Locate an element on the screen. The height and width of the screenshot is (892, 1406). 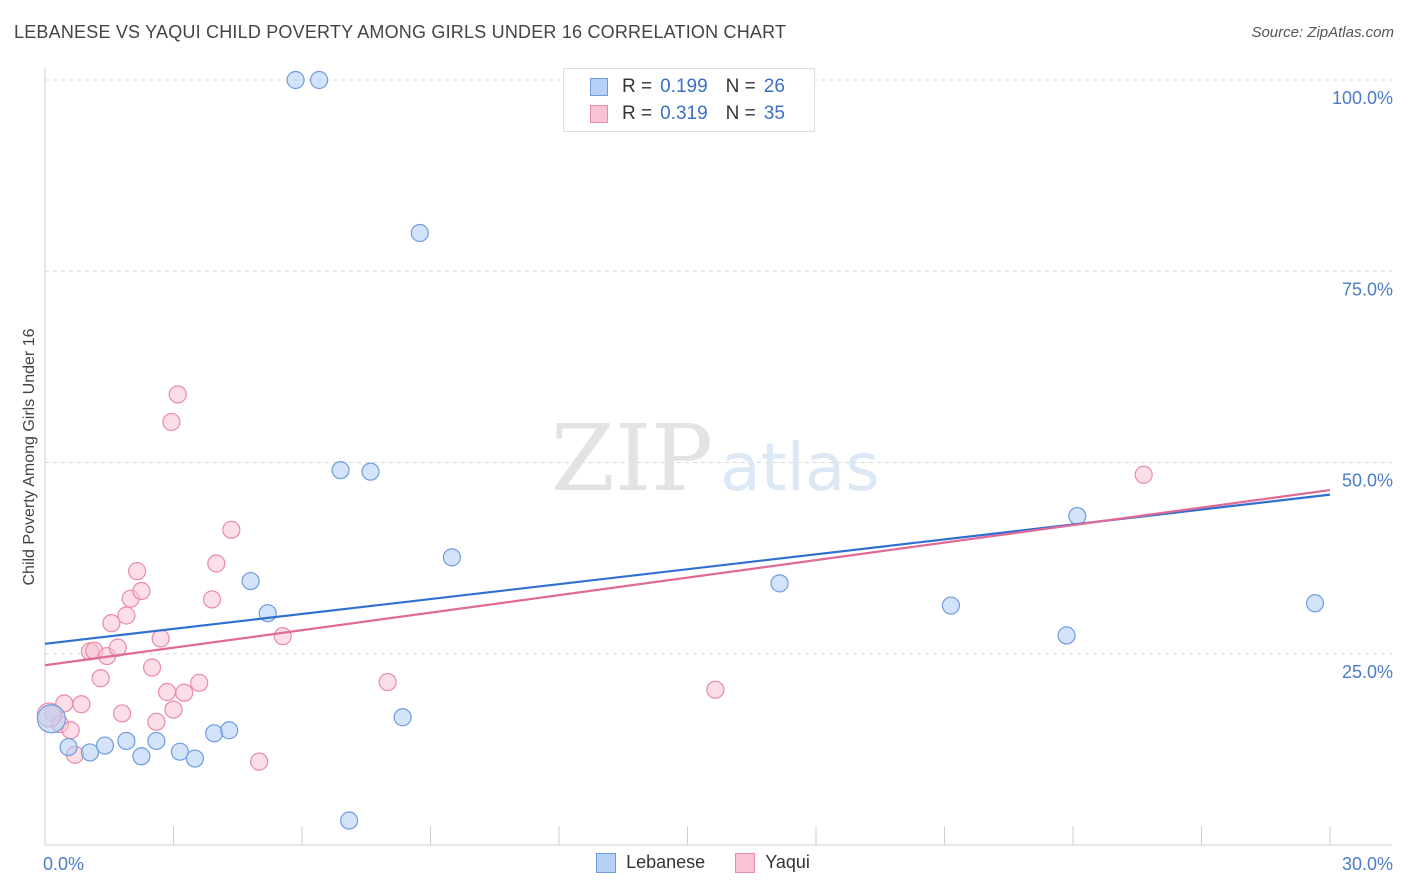
y-tick-label-100: 100.0% is located at coordinates (1362, 98).